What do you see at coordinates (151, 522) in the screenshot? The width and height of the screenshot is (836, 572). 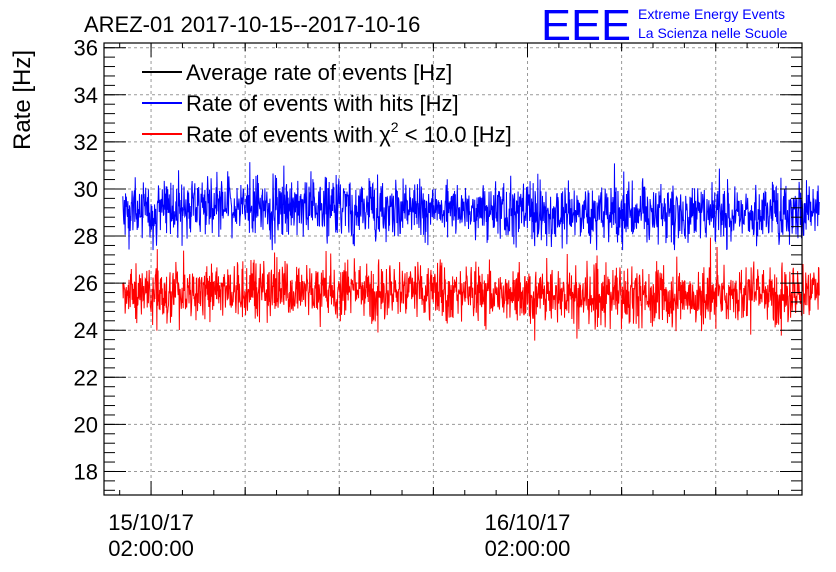 I see `x-tick-label-date: 15/10/17` at bounding box center [151, 522].